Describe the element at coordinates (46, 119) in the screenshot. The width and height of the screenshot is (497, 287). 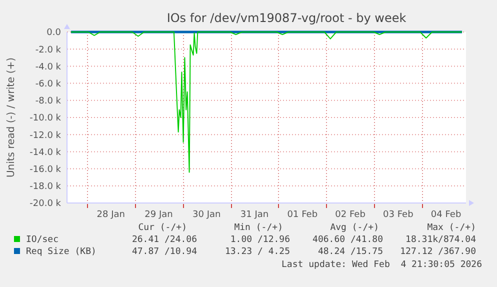
I see `y-tick-label: -10.0 k` at that location.